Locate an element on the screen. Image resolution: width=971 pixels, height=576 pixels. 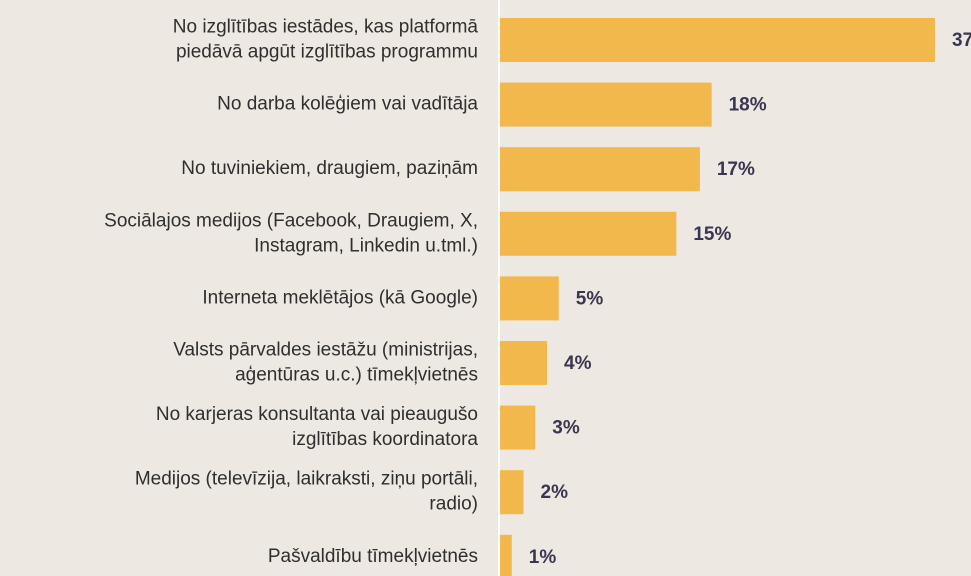
category-label: Instagram, Linkedin u.tml.) is located at coordinates (366, 245).